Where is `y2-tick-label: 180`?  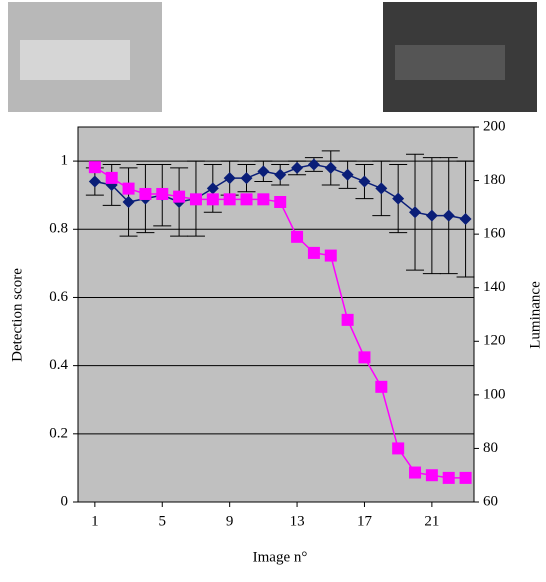 y2-tick-label: 180 is located at coordinates (494, 180).